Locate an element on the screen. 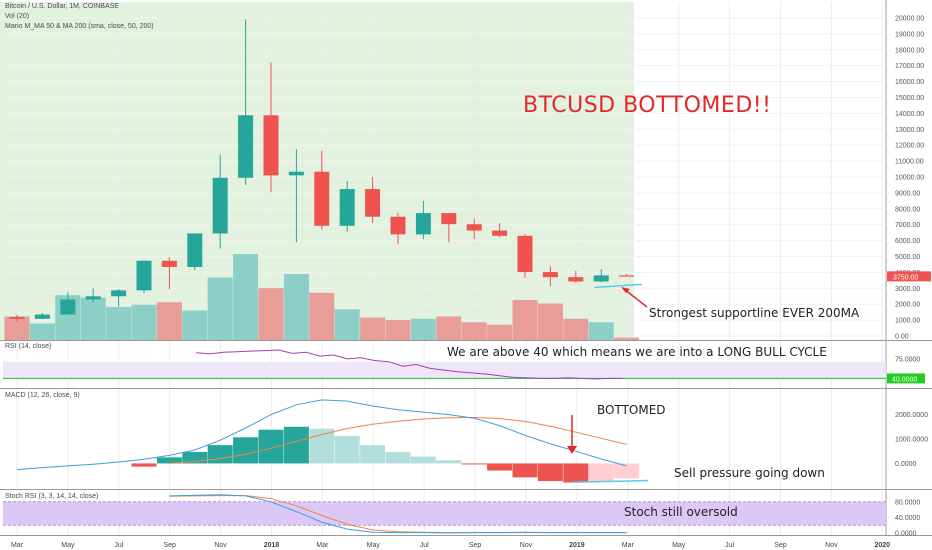 The image size is (932, 550). price-tick-label: 16000.00 is located at coordinates (909, 82).